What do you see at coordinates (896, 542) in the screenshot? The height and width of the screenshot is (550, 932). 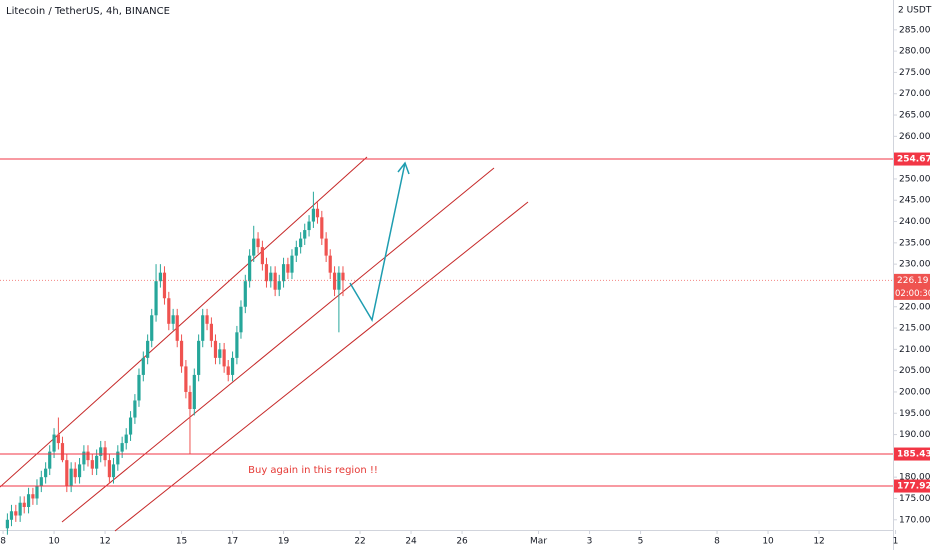 I see `x-tick-label: 1` at bounding box center [896, 542].